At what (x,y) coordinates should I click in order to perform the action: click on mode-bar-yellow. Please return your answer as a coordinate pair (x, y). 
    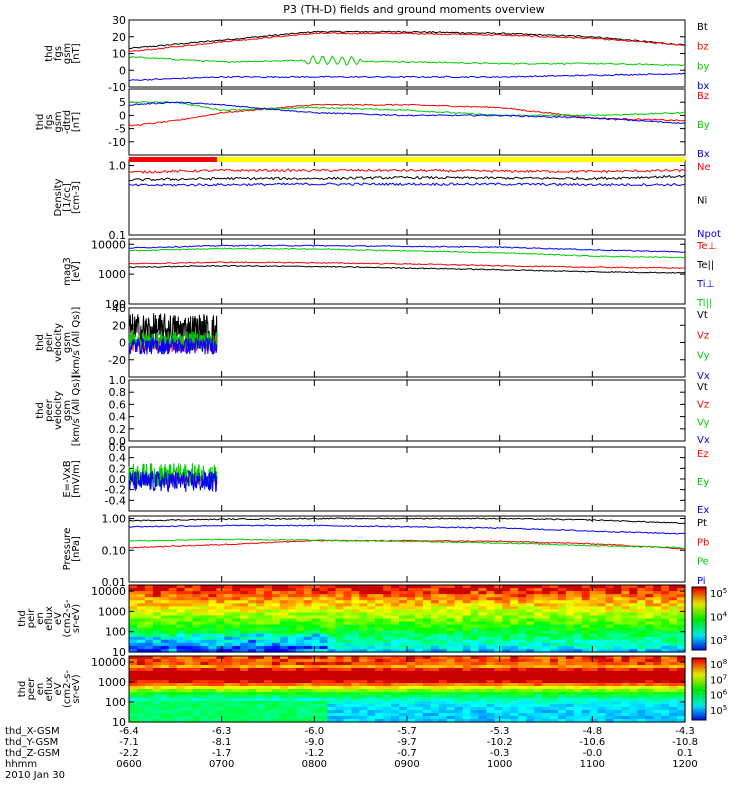
    Looking at the image, I should click on (451, 159).